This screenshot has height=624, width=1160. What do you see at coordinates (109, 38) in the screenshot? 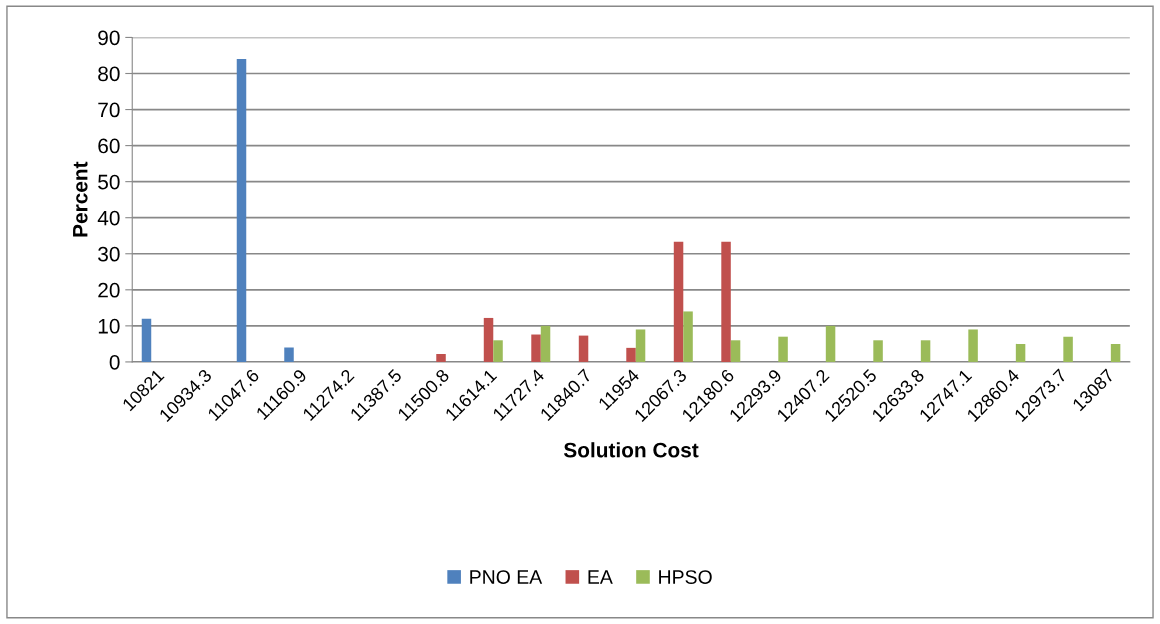
I see `y-tick-label: 90` at bounding box center [109, 38].